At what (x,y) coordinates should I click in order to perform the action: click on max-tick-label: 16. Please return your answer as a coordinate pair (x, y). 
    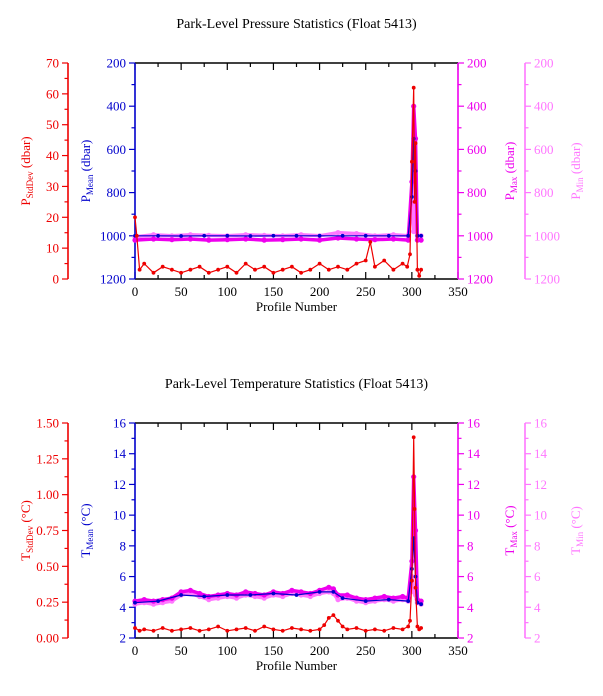
    Looking at the image, I should click on (474, 423).